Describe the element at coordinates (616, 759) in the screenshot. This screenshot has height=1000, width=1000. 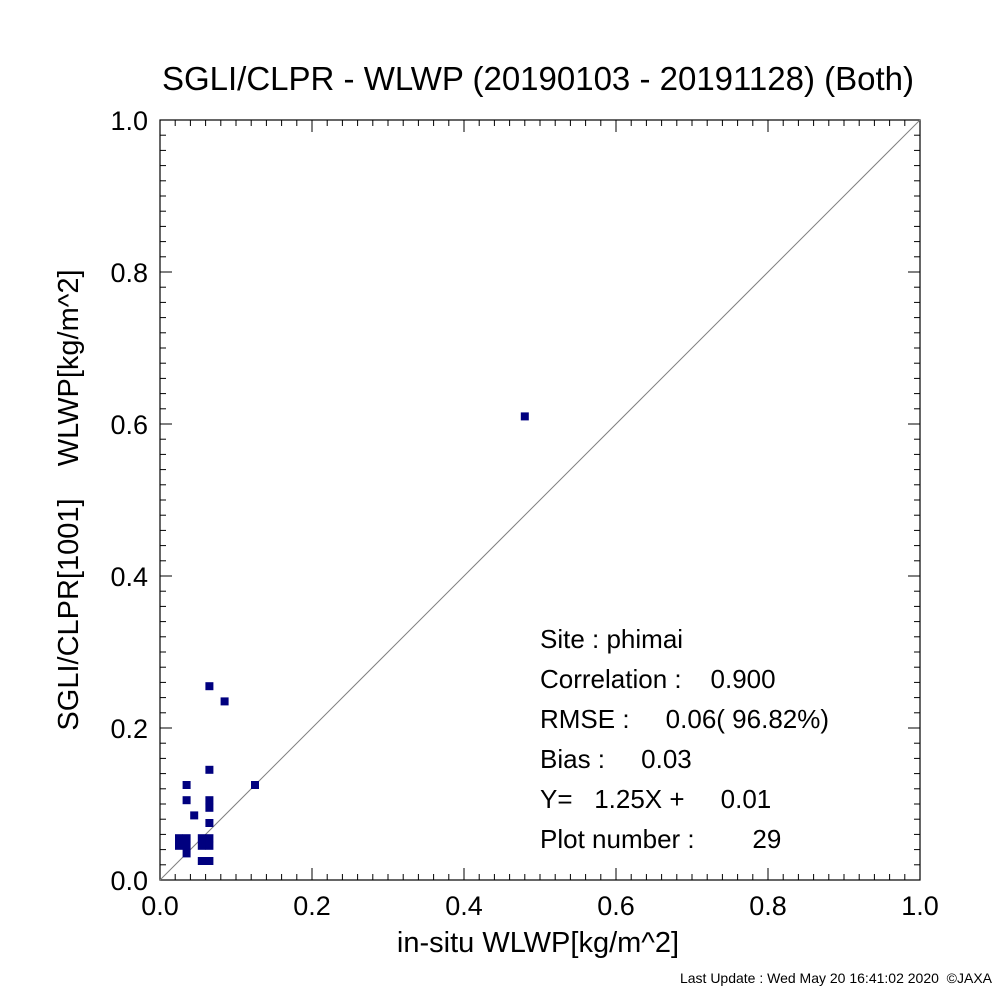
I see `stat-bias: Bias : 0.03` at that location.